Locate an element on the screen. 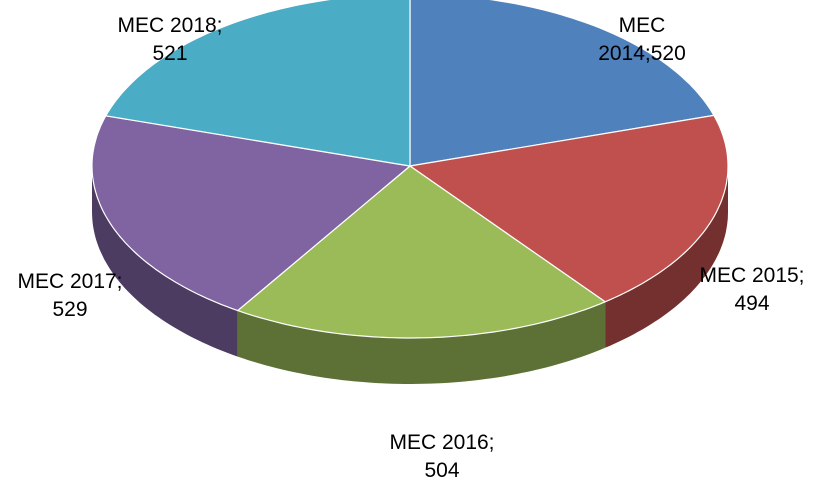  data-label: MEC 2018; 521 is located at coordinates (170, 39).